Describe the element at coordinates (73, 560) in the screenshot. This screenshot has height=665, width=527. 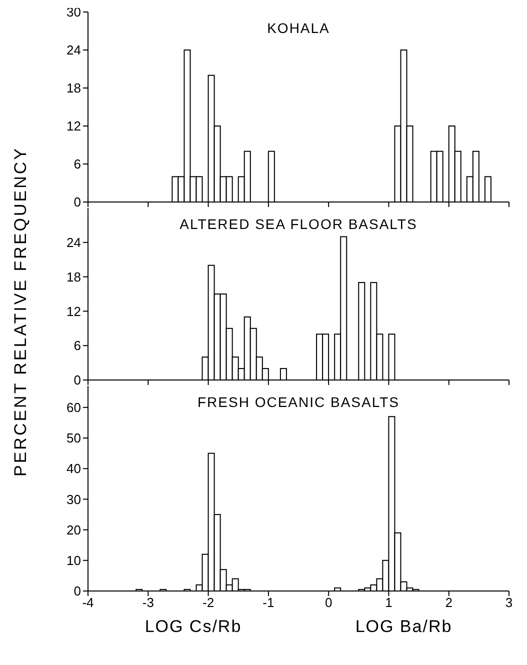
I see `y-tick-label: 10` at that location.